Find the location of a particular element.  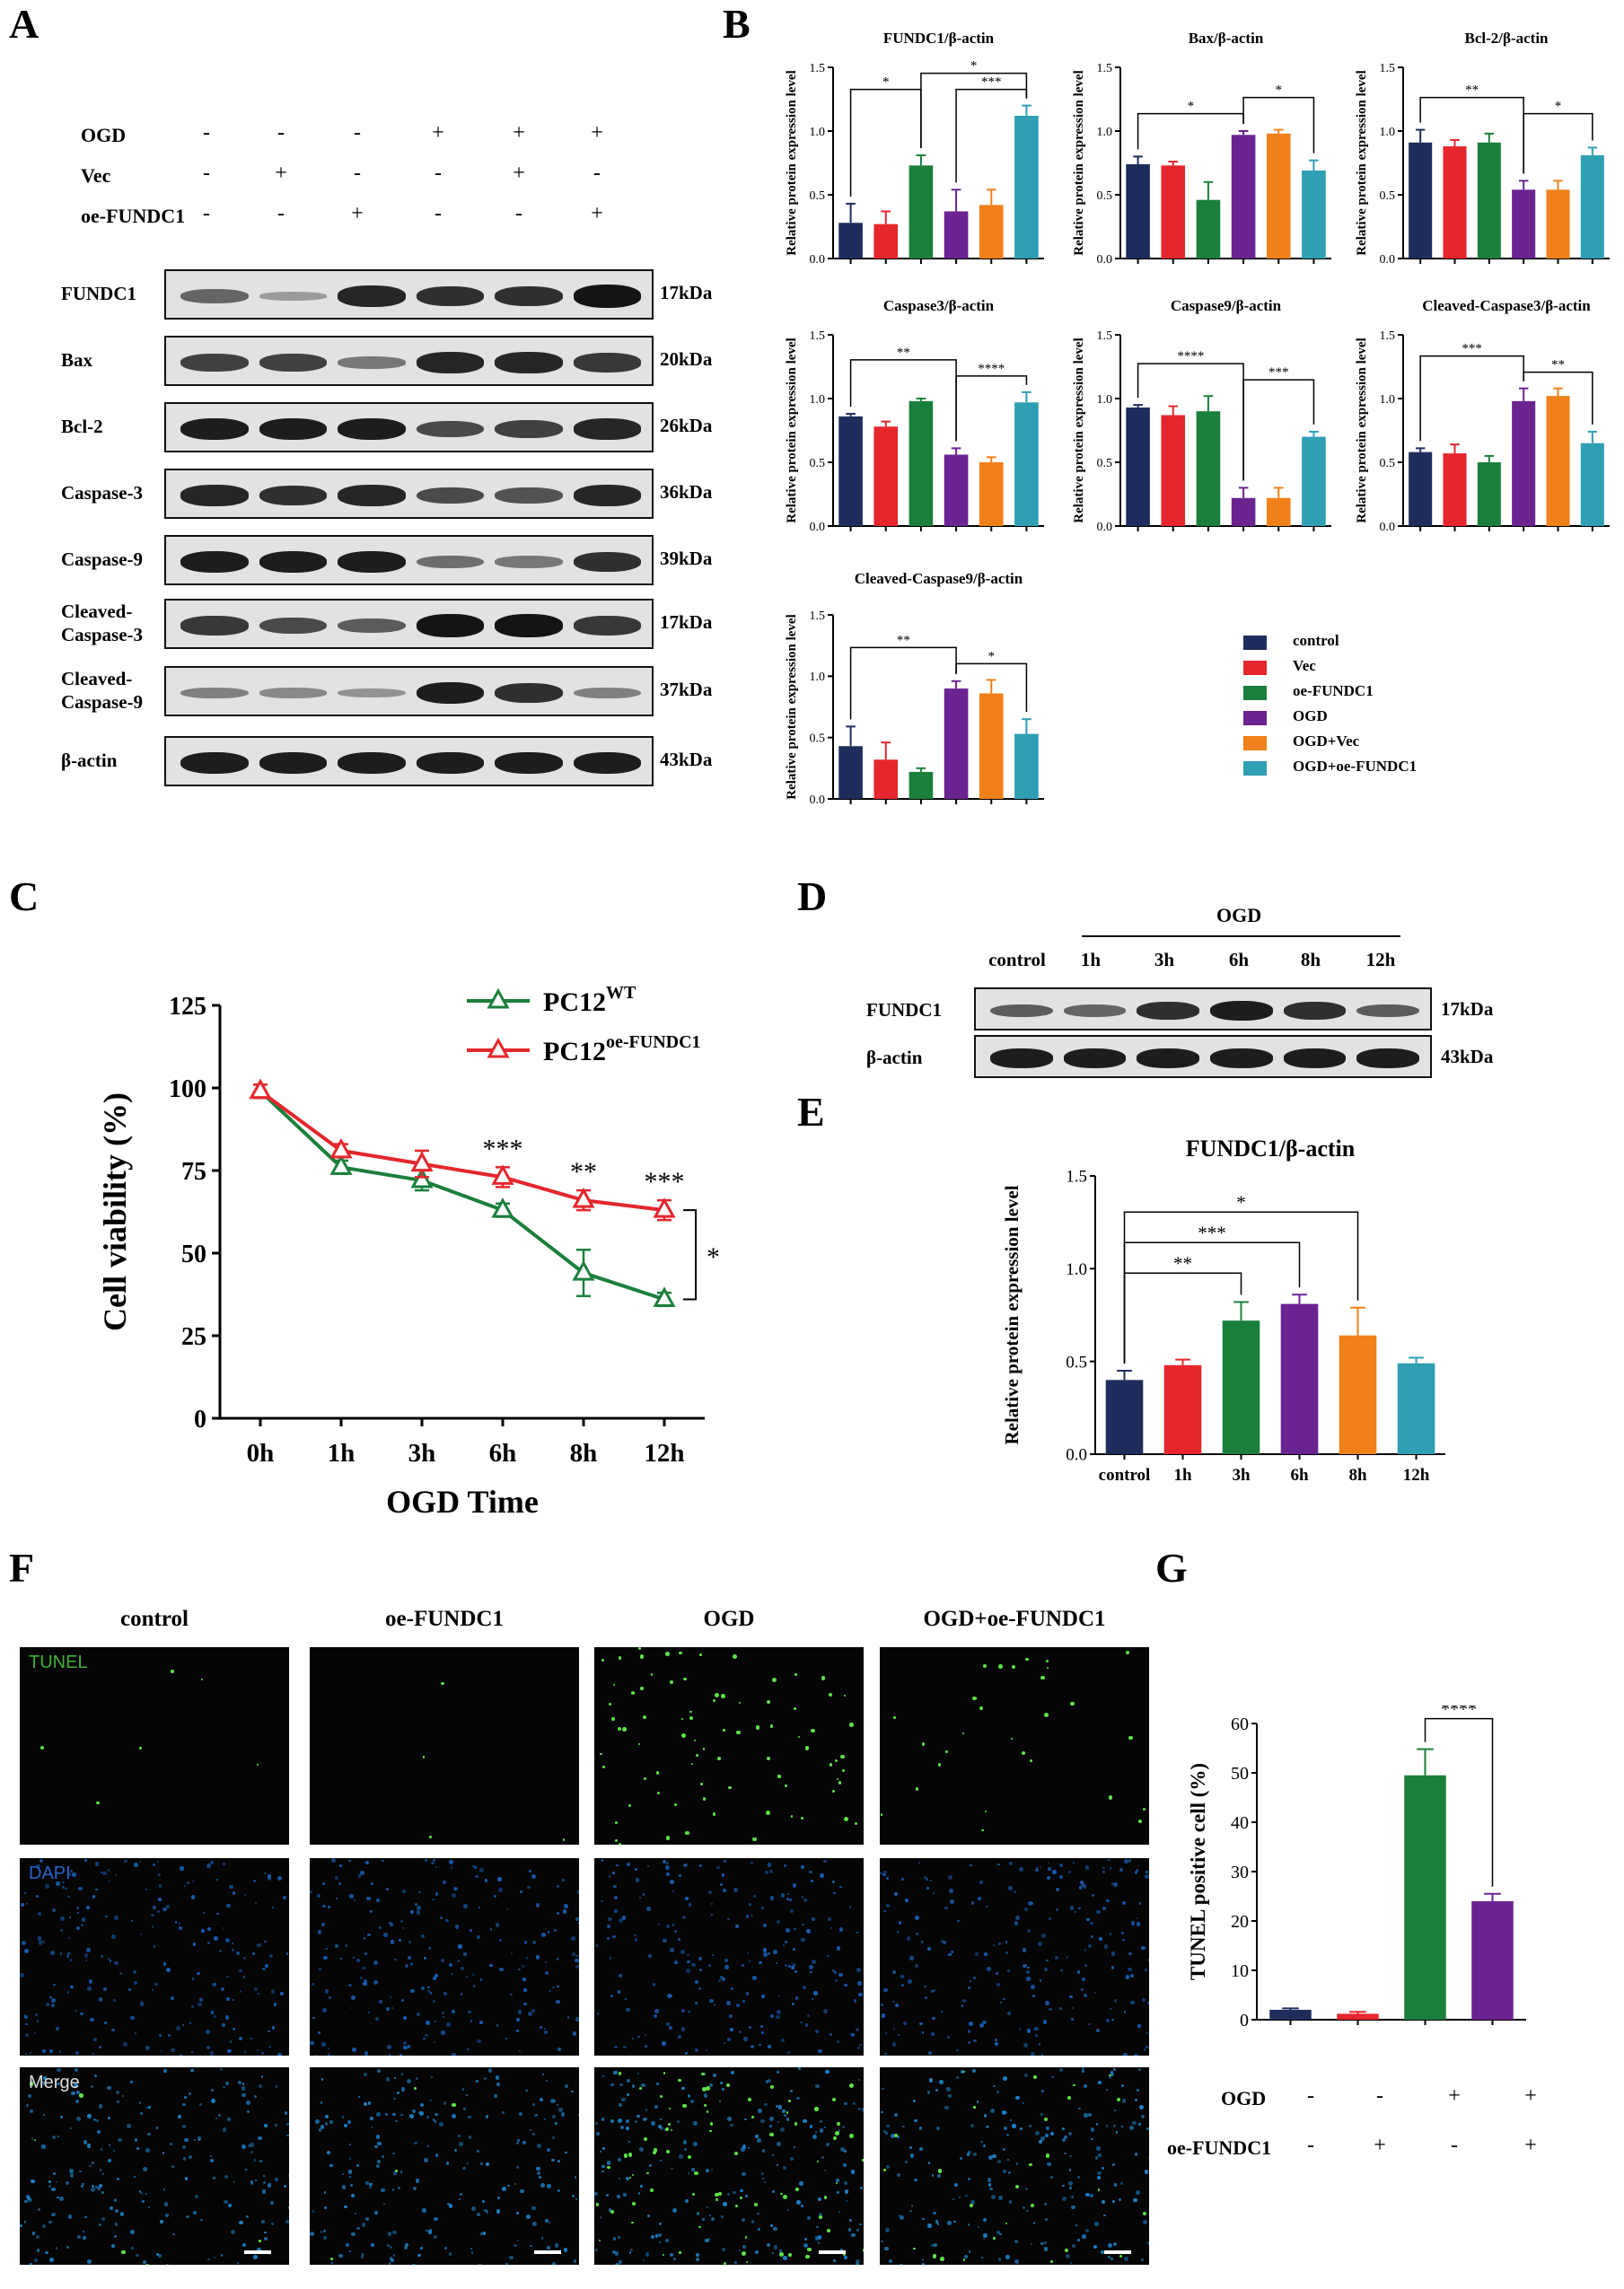

panel-label-e: E is located at coordinates (811, 1112).